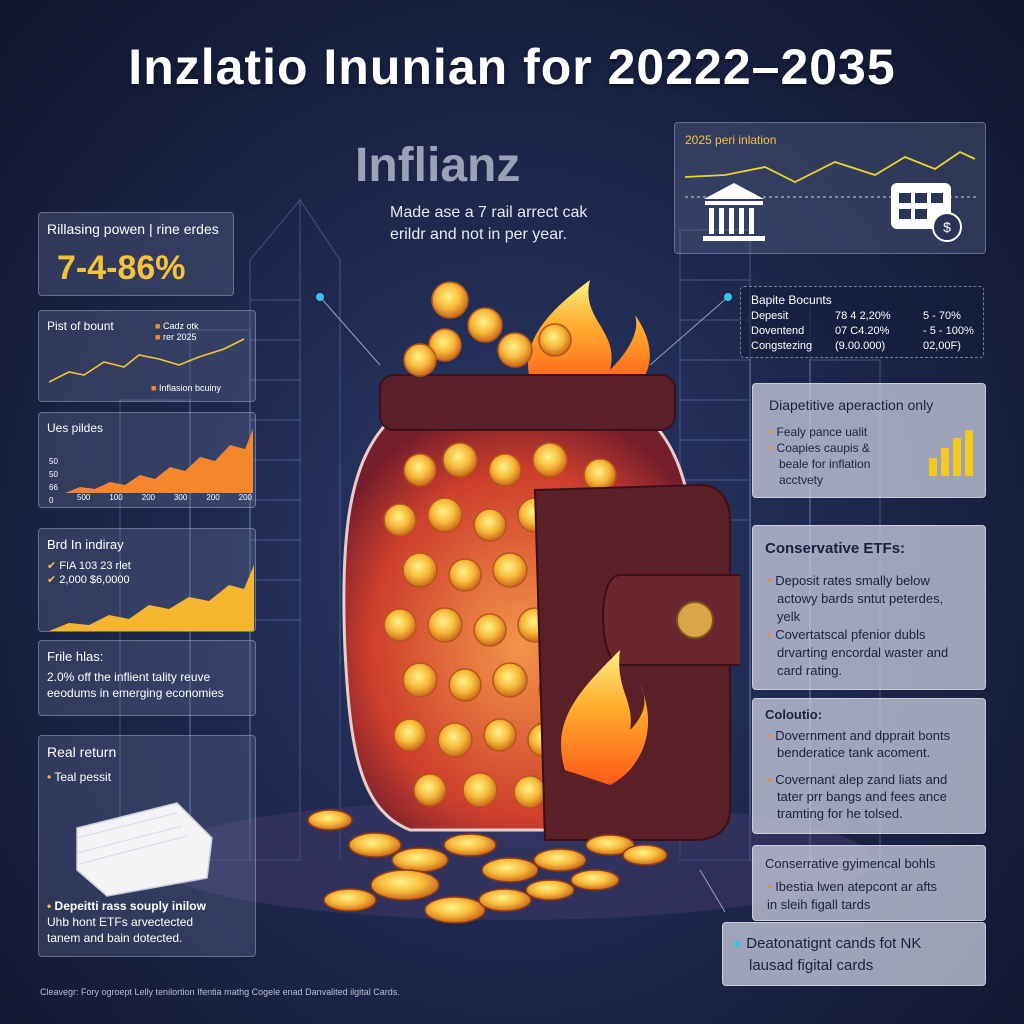 Image resolution: width=1024 pixels, height=1024 pixels. I want to click on bullet-1: Fealy pance ualit, so click(822, 432).